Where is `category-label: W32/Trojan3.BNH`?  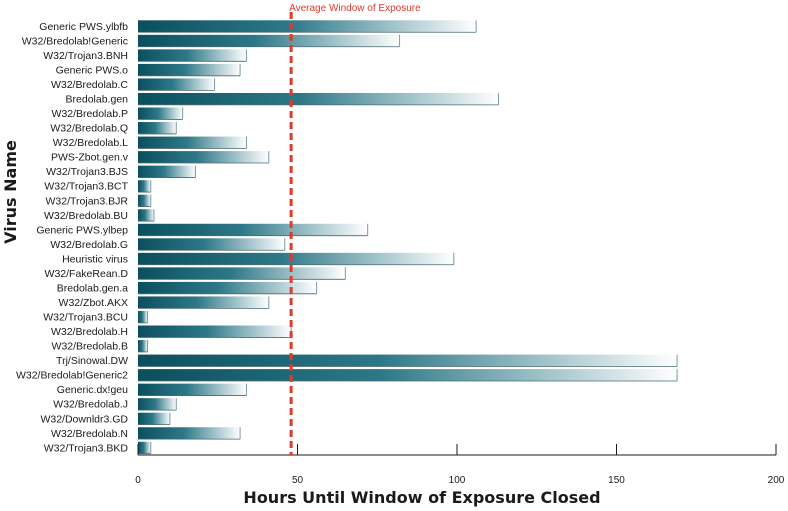
category-label: W32/Trojan3.BNH is located at coordinates (85, 56).